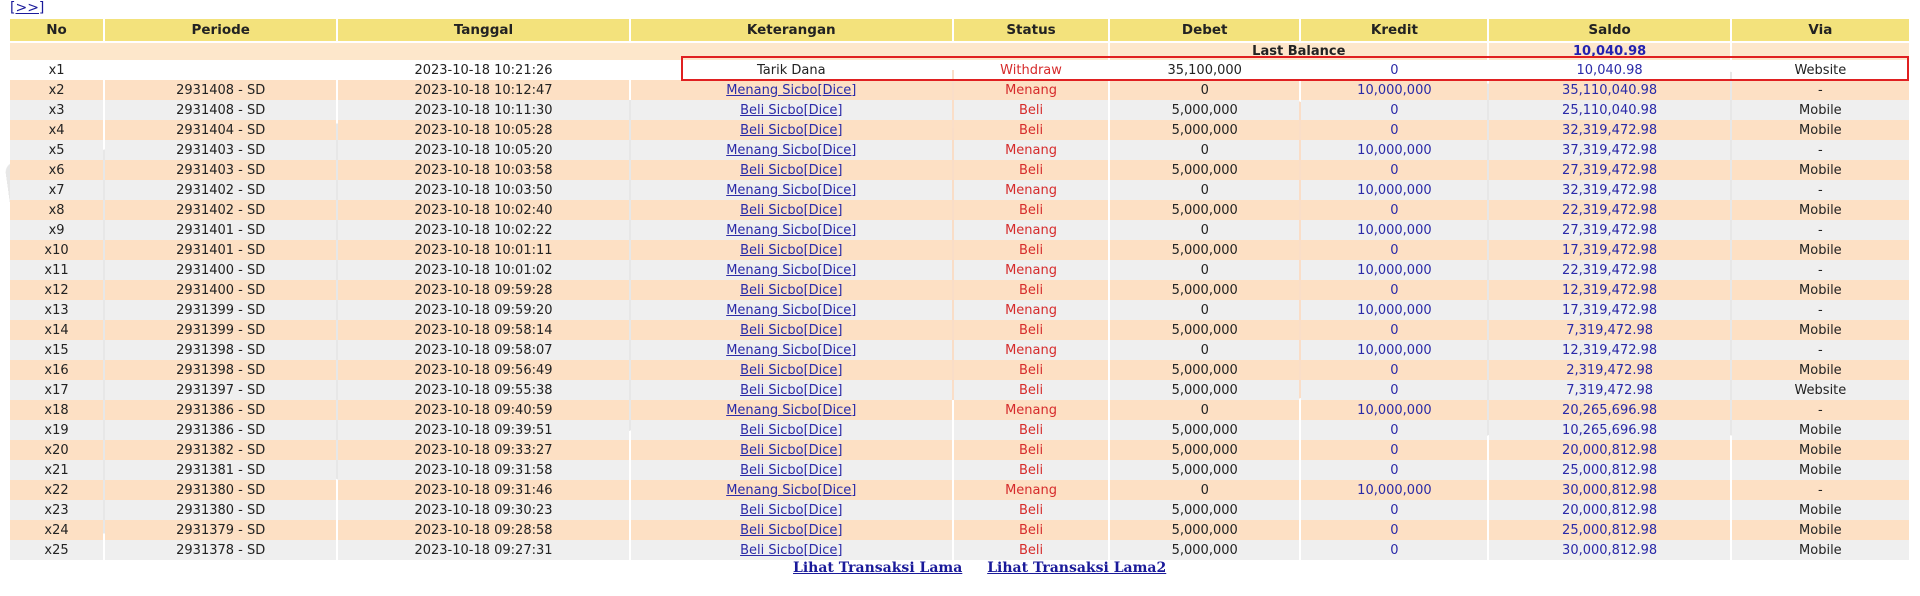 This screenshot has height=596, width=1920. I want to click on col-status: Status, so click(1031, 31).